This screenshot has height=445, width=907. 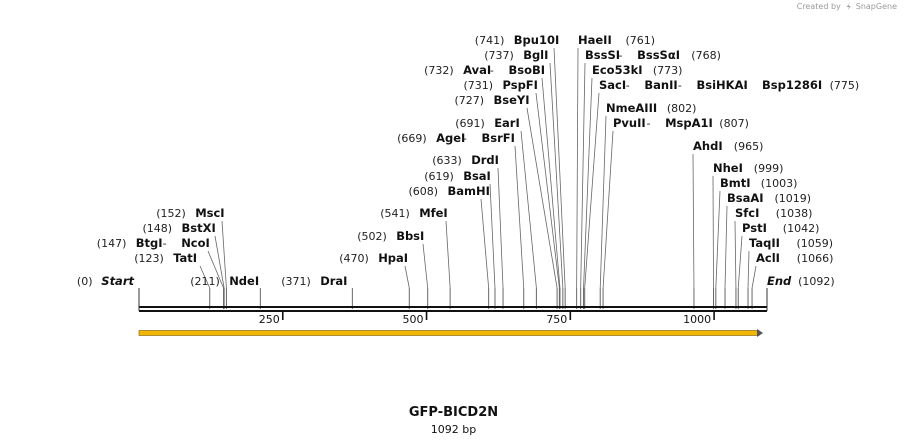 What do you see at coordinates (728, 146) in the screenshot?
I see `site-ahdi: AhdI (965)` at bounding box center [728, 146].